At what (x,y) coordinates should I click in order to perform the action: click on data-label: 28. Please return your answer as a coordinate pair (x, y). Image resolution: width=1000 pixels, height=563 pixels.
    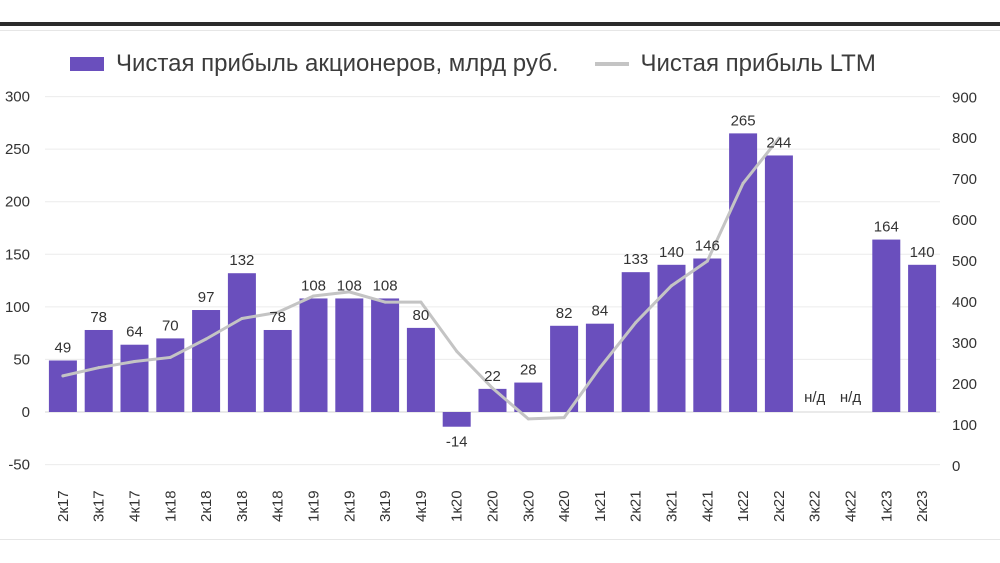
    Looking at the image, I should click on (528, 370).